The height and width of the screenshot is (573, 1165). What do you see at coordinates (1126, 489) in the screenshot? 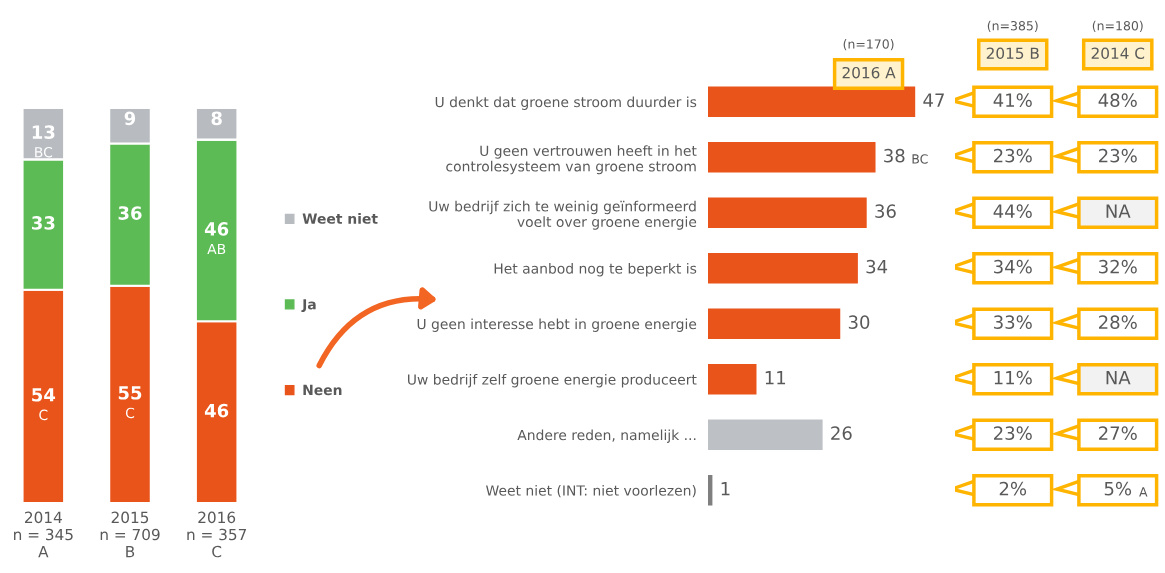
I see `text: 5% A` at bounding box center [1126, 489].